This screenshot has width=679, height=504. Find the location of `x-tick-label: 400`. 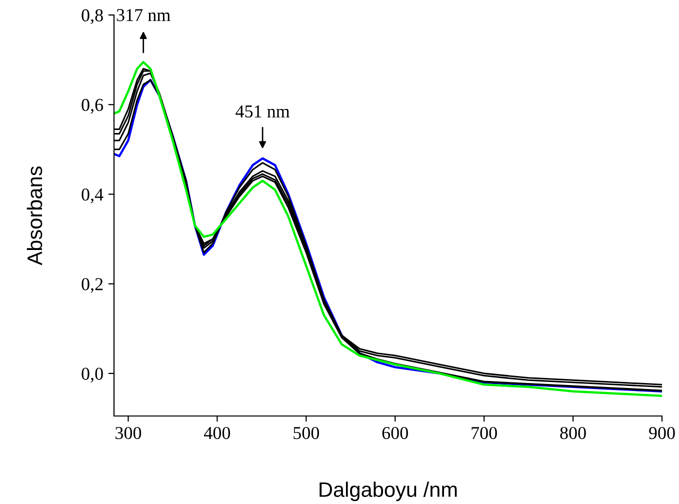

x-tick-label: 400 is located at coordinates (217, 433).